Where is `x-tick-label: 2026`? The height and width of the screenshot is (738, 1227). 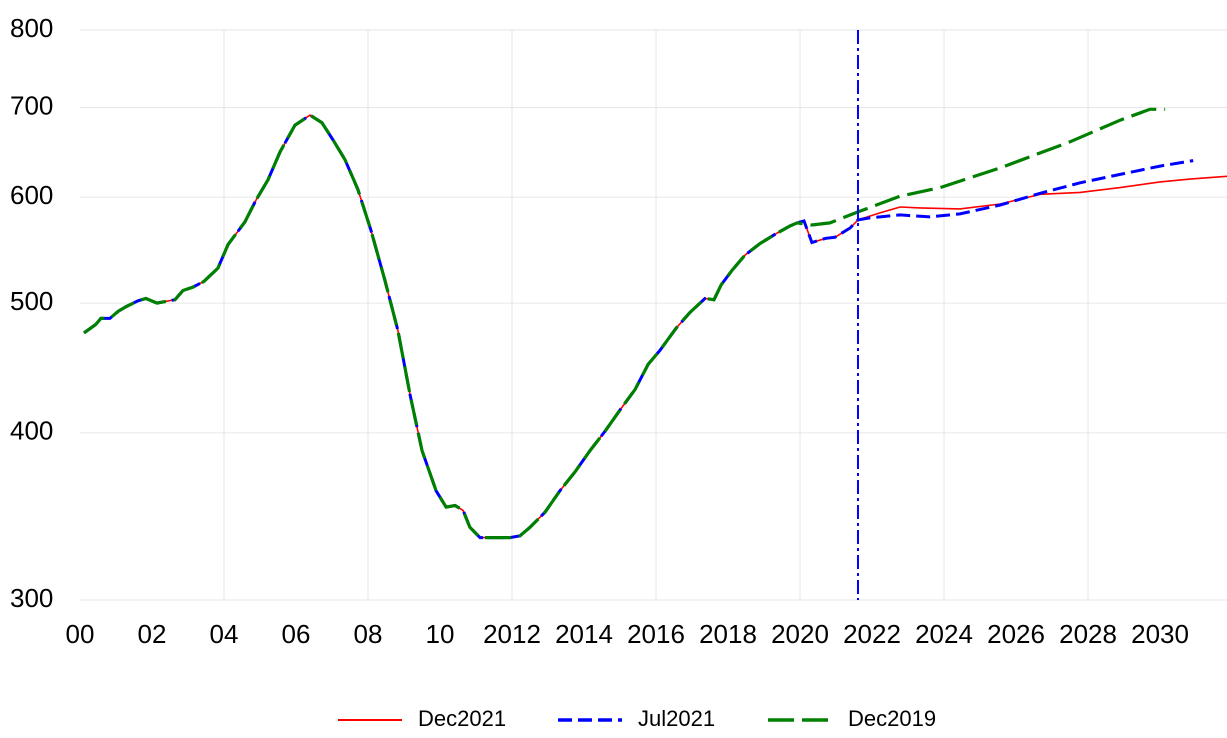
x-tick-label: 2026 is located at coordinates (1016, 634).